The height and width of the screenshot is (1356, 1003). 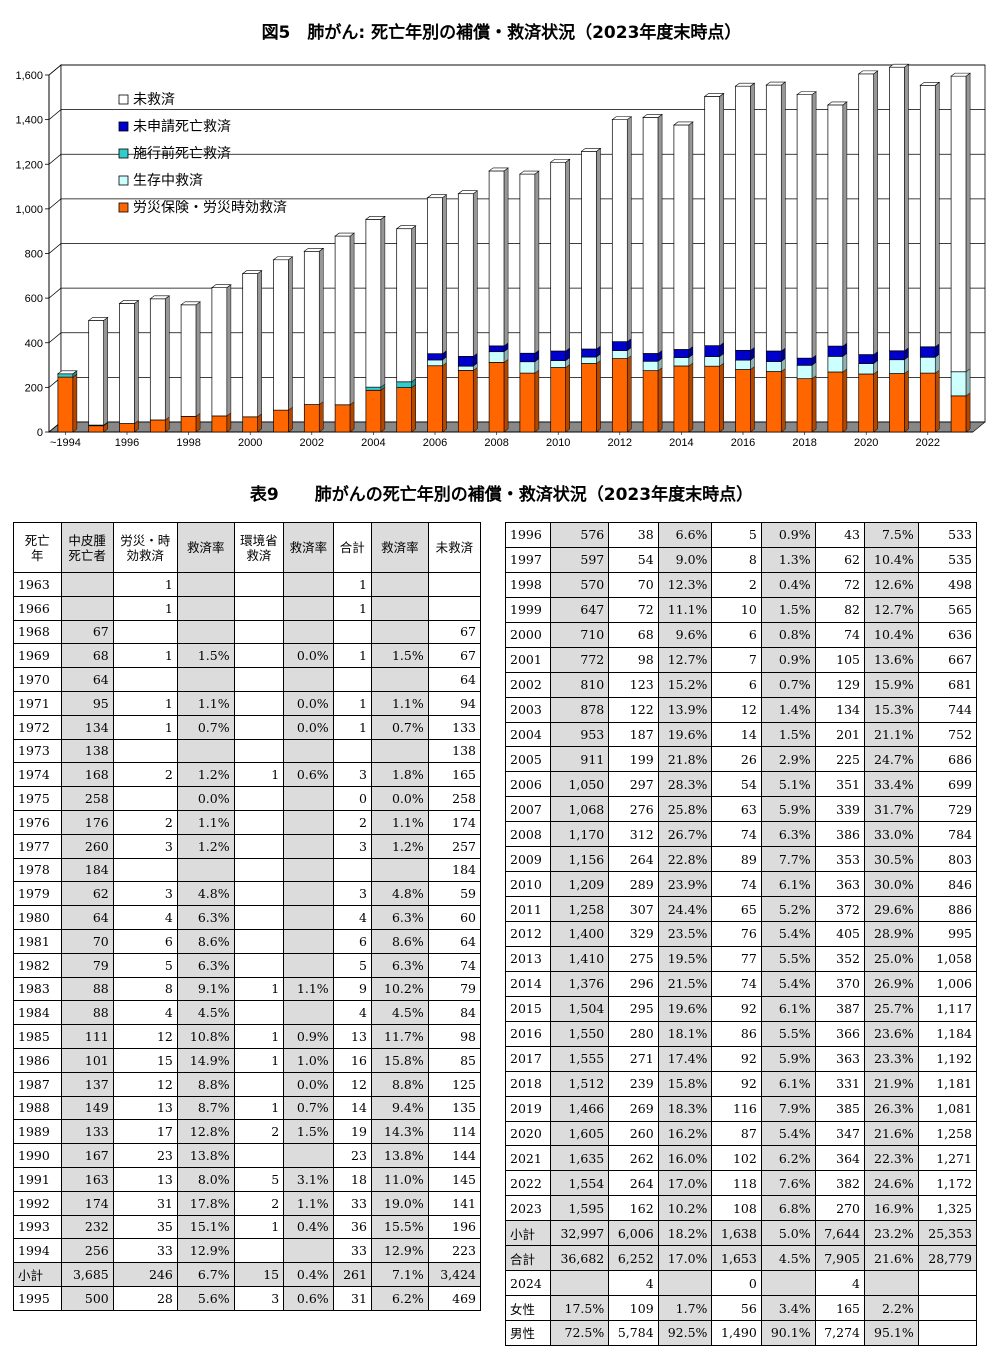 What do you see at coordinates (685, 1133) in the screenshot?
I see `table-cell: 16.2%` at bounding box center [685, 1133].